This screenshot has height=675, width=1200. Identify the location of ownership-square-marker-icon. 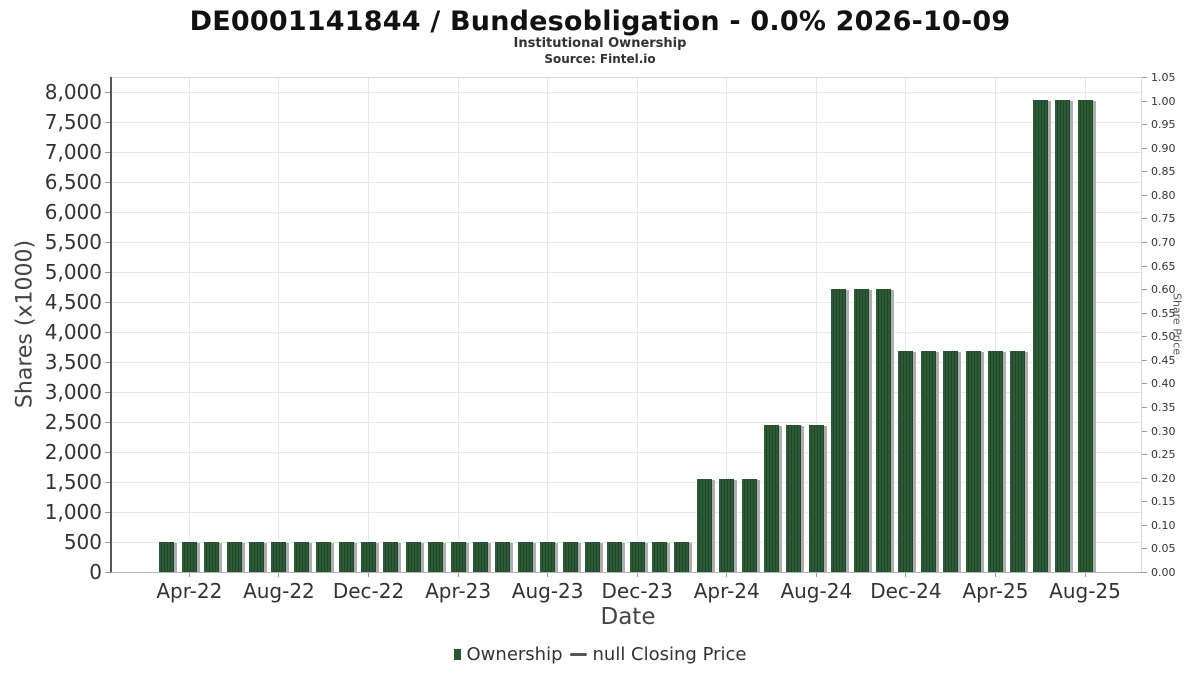
(457, 654).